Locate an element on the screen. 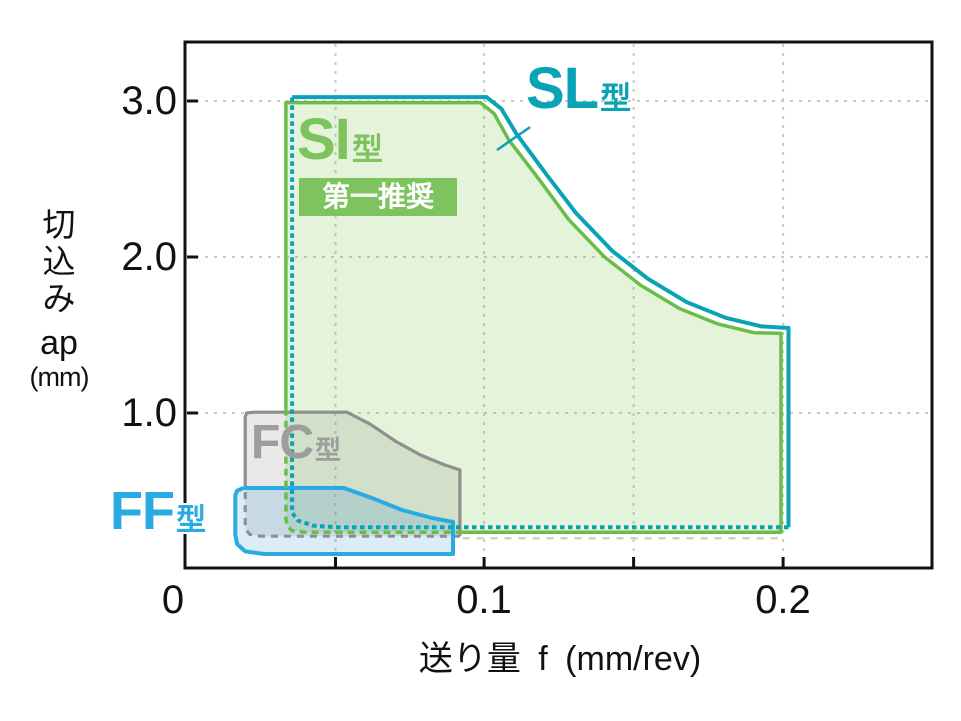 The height and width of the screenshot is (721, 961). region-label-ff: FF 型 is located at coordinates (158, 511).